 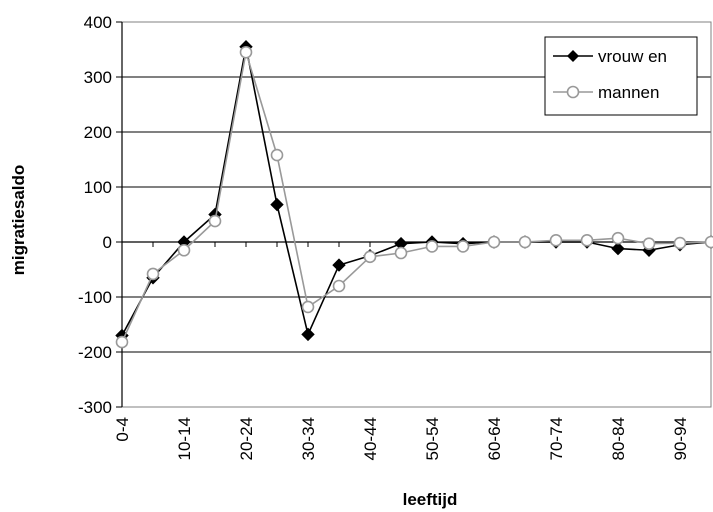 I want to click on y-tick-label: 300, so click(x=98, y=77).